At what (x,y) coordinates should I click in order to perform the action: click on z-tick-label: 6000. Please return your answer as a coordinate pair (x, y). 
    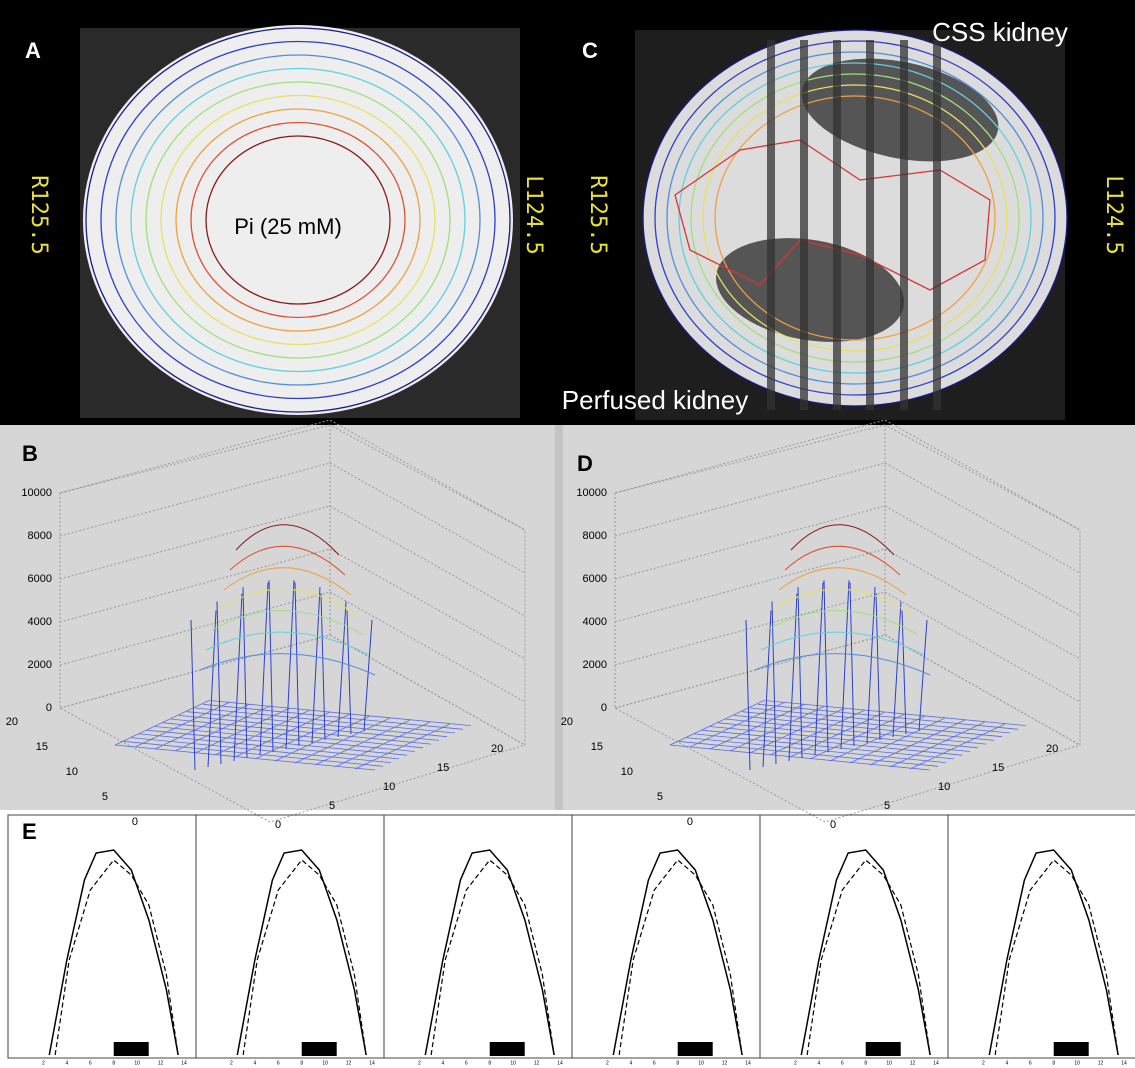
    Looking at the image, I should click on (40, 579).